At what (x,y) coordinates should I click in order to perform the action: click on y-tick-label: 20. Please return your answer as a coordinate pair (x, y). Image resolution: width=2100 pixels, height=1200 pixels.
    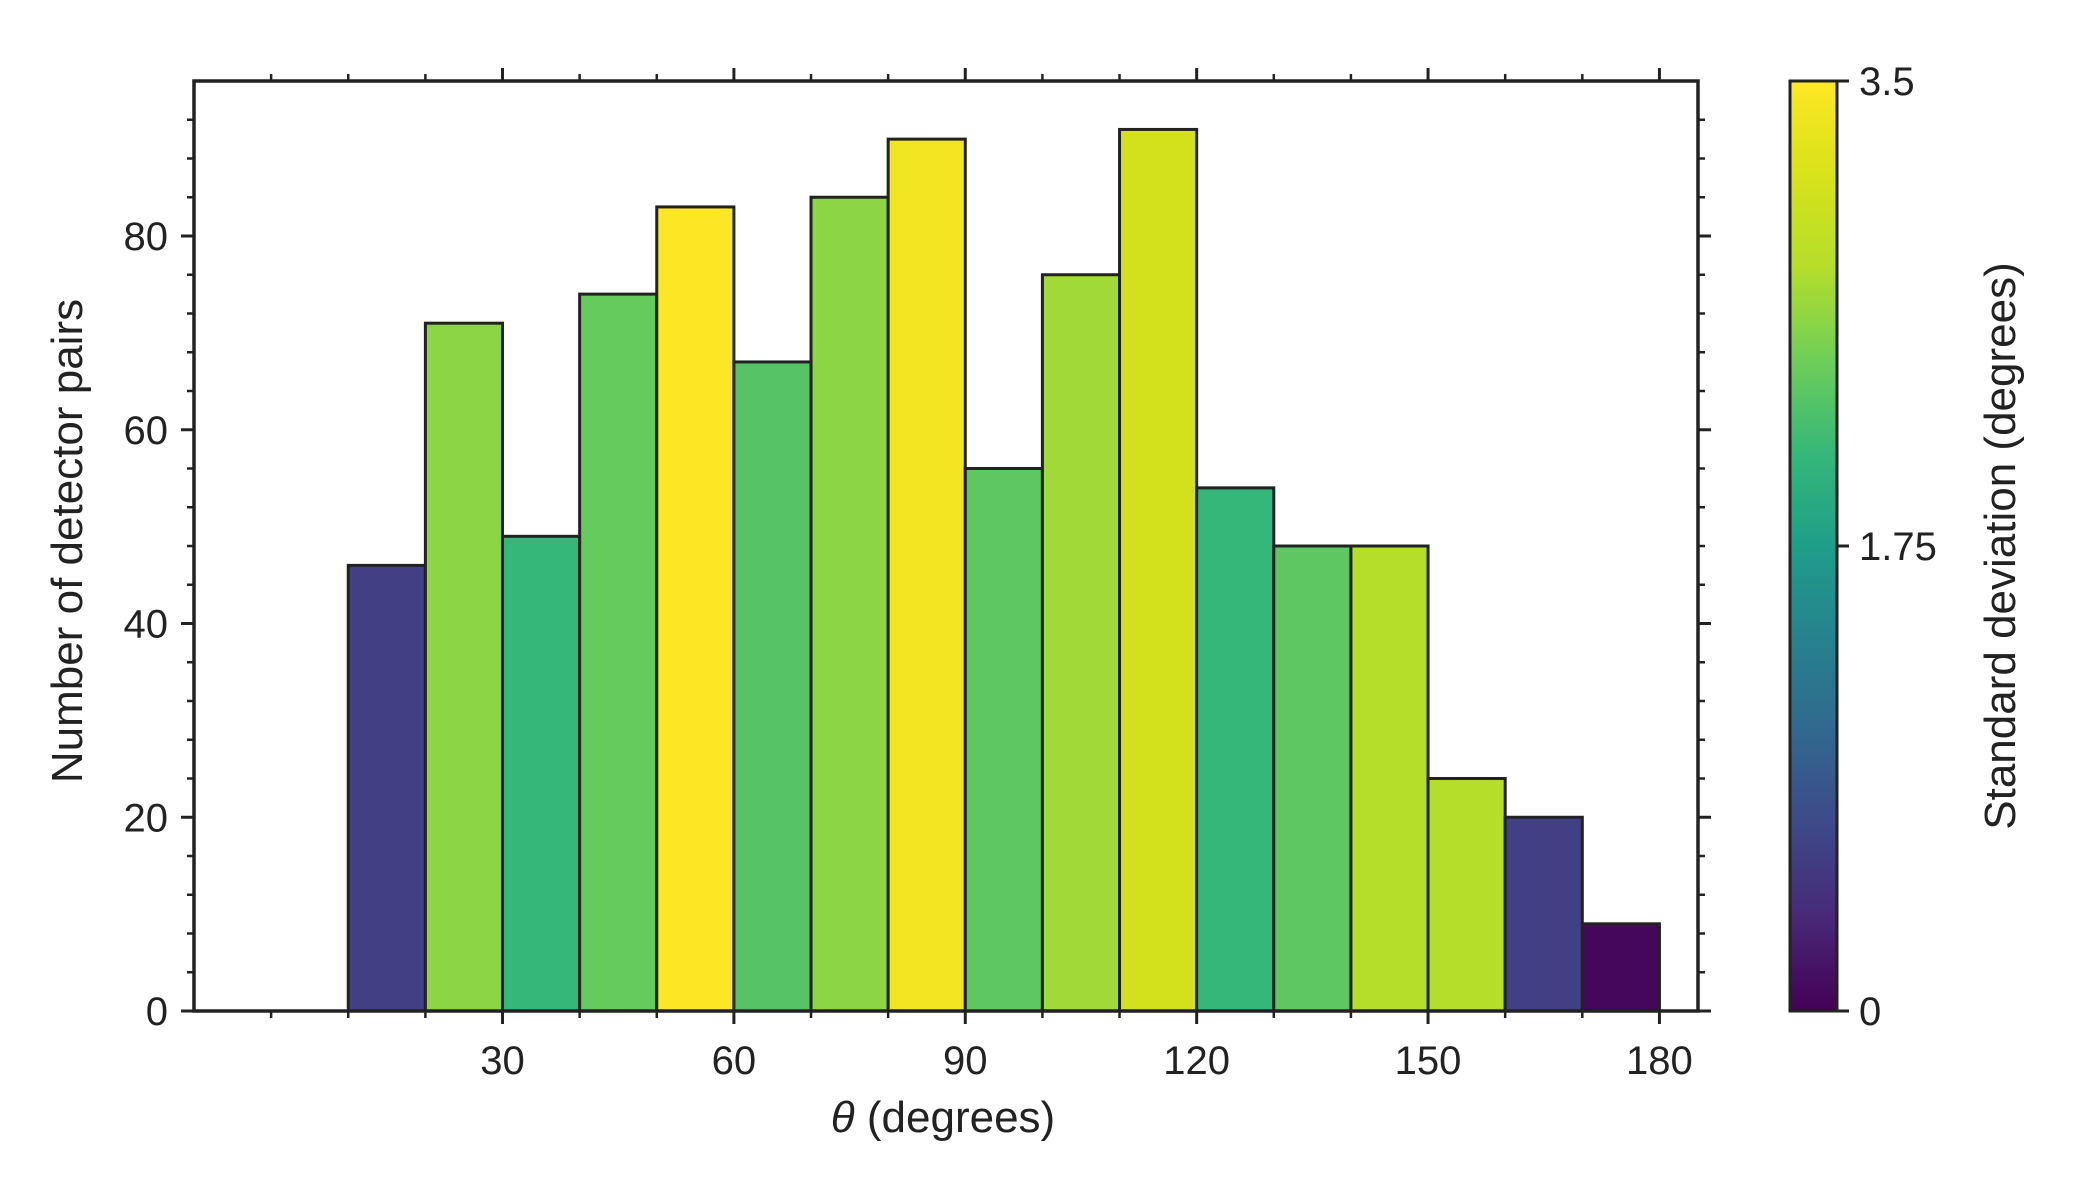
    Looking at the image, I should click on (146, 818).